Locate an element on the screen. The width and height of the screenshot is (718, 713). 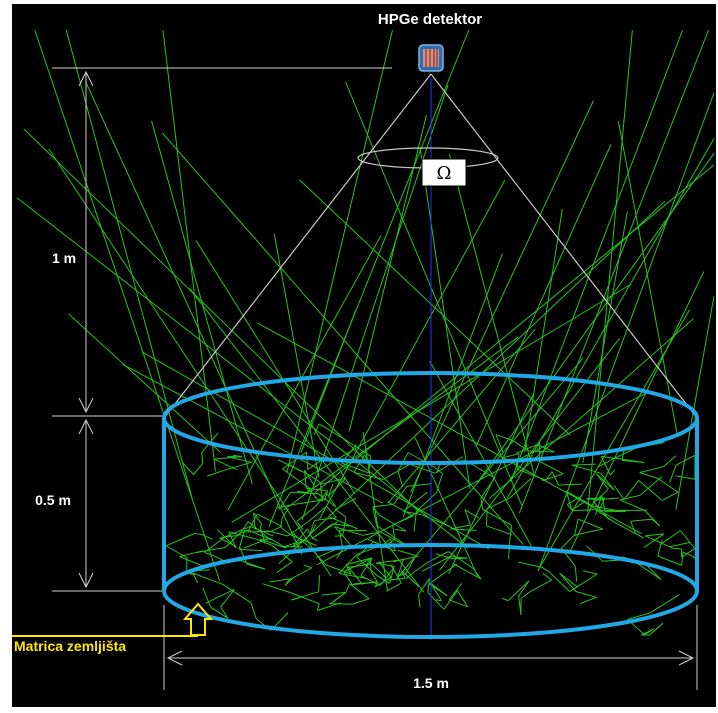
omega-label-box: Ω is located at coordinates (444, 172).